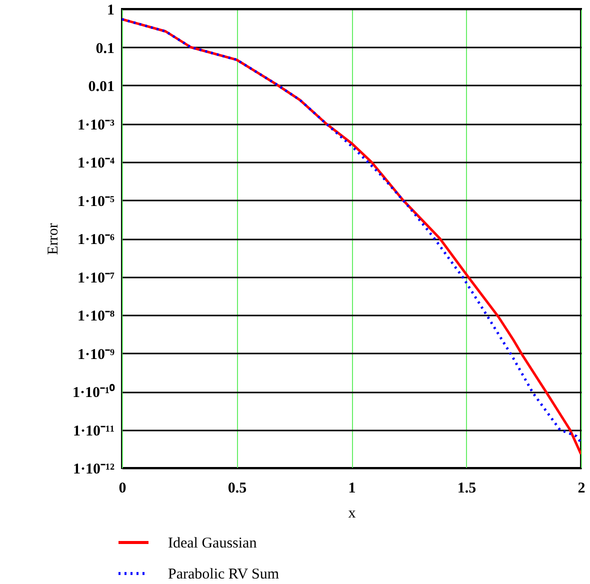 The height and width of the screenshot is (584, 590). I want to click on y-tick-label: 1, so click(110, 10).